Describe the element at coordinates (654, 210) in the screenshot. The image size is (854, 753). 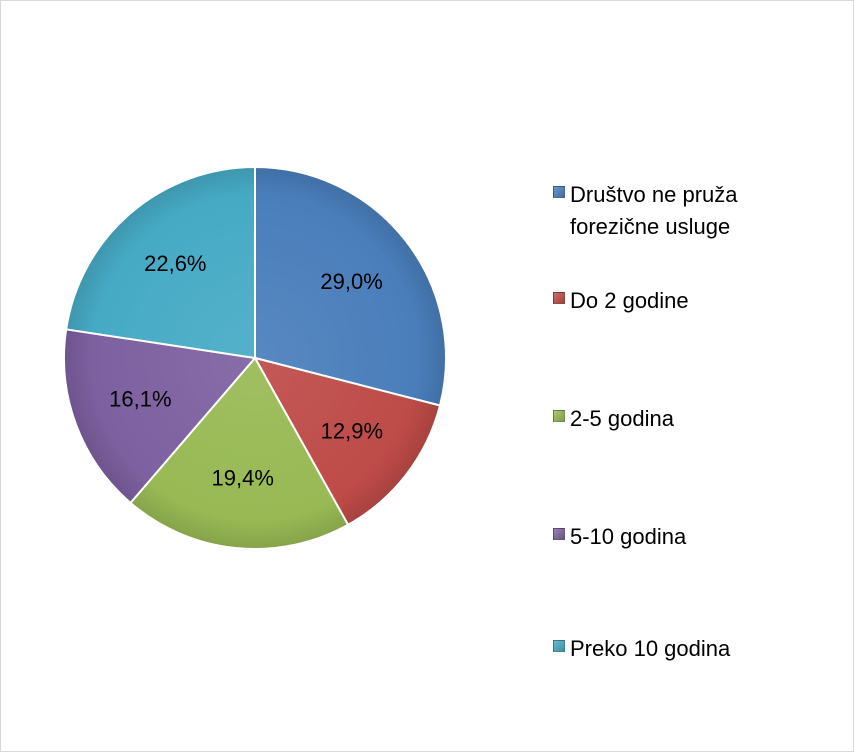
I see `legend-label-0: Društvo ne pruža forezične usluge` at that location.